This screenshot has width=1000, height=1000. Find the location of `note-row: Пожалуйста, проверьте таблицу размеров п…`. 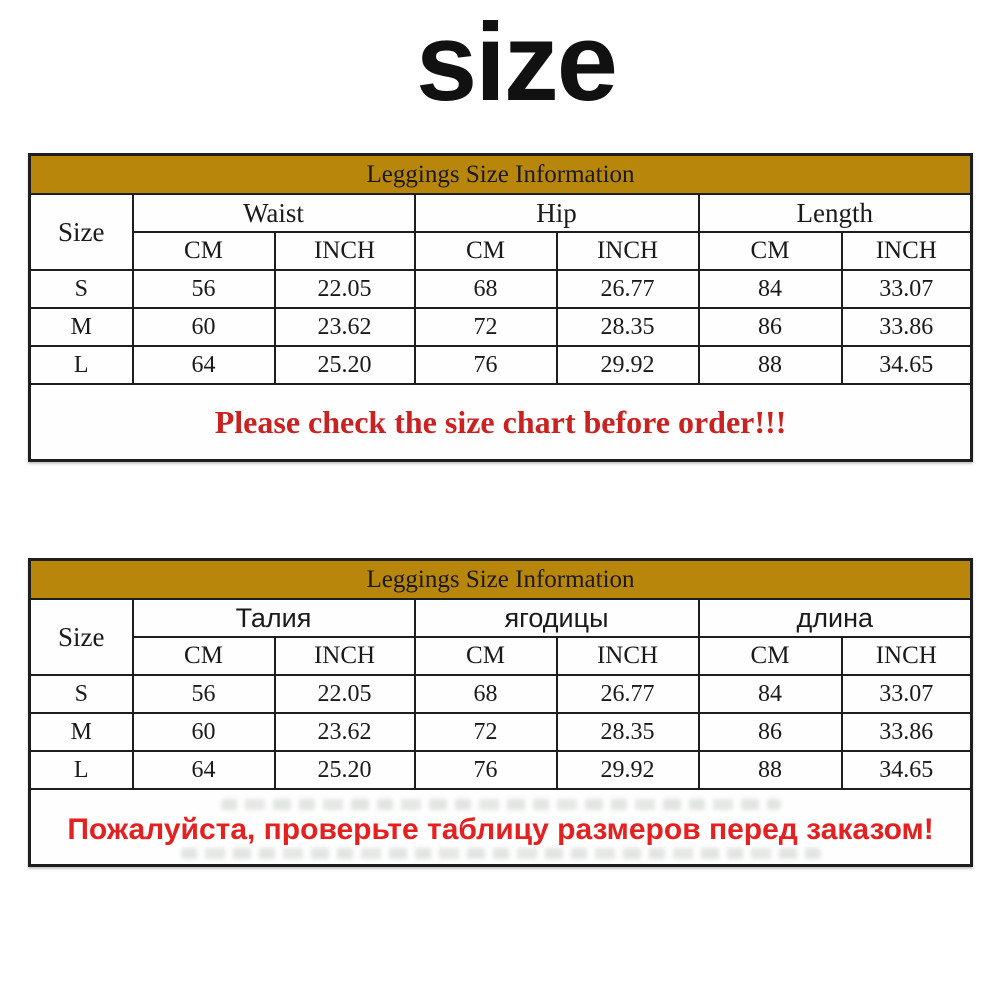

note-row: Пожалуйста, проверьте таблицу размеров п… is located at coordinates (500, 827).